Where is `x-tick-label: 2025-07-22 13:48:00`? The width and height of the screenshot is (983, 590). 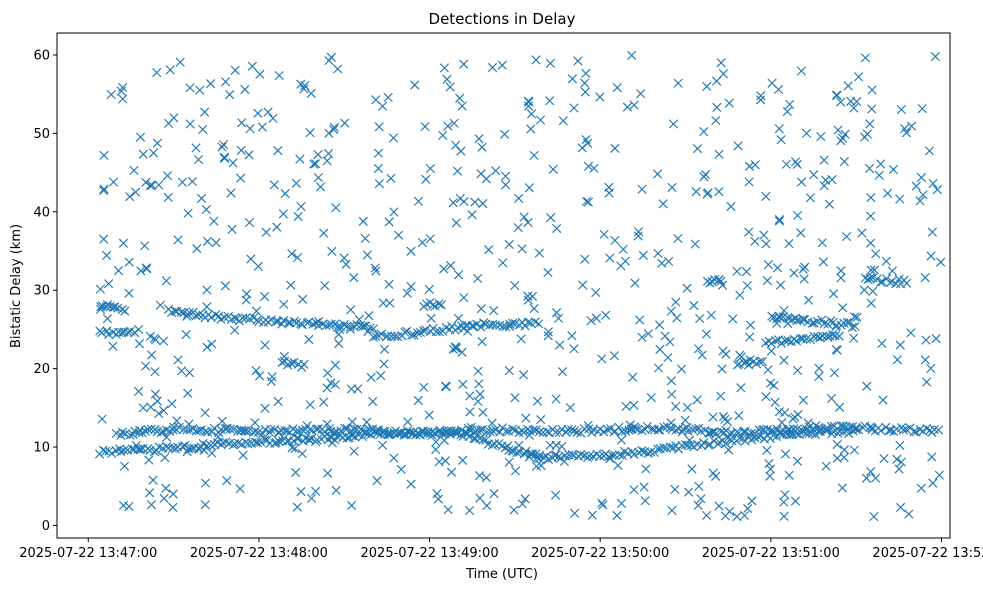
x-tick-label: 2025-07-22 13:48:00 is located at coordinates (259, 553).